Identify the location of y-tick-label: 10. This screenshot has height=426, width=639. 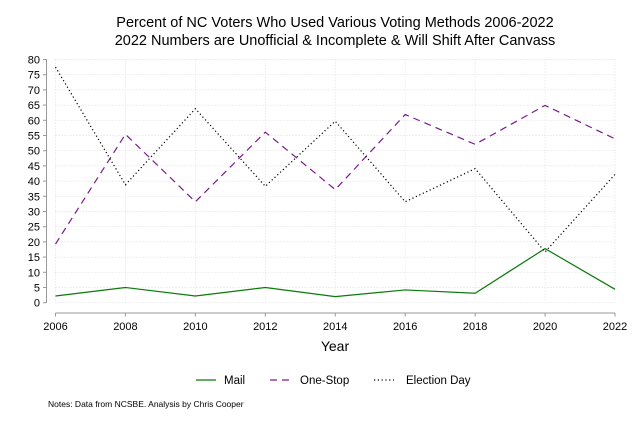
(34, 273).